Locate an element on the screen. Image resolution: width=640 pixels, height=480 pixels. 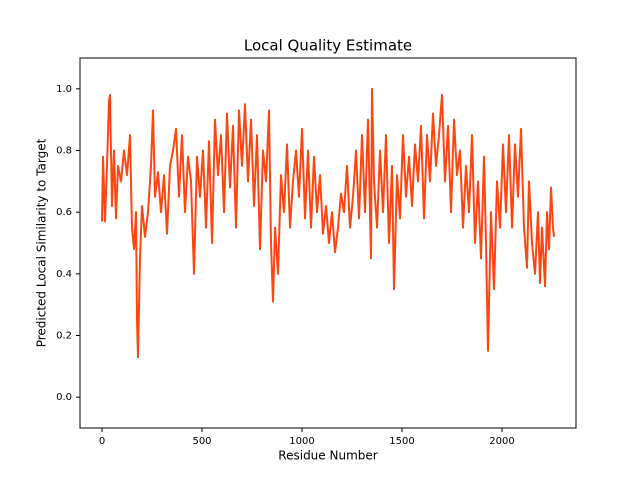
x-tick-label: 1500 is located at coordinates (401, 441).